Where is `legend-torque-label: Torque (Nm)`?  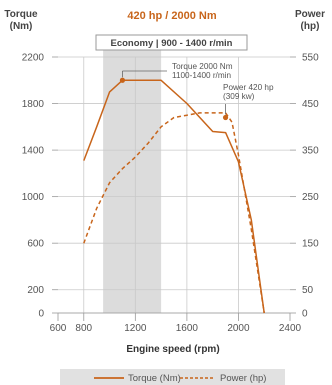 legend-torque-label: Torque (Nm) is located at coordinates (154, 378).